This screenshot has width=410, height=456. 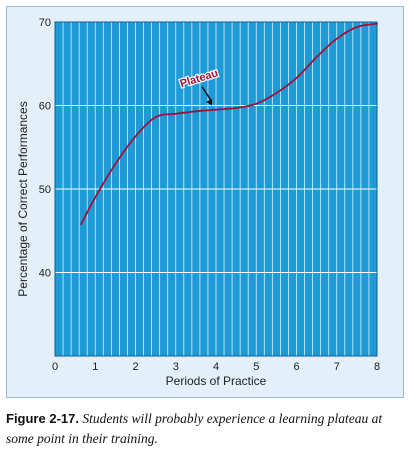 What do you see at coordinates (55, 367) in the screenshot?
I see `x-tick-label: 0` at bounding box center [55, 367].